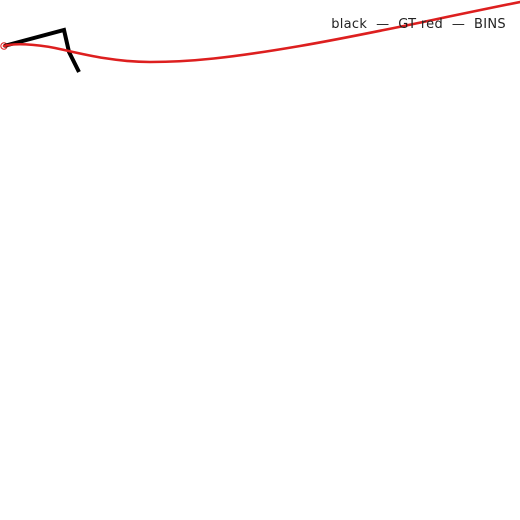 Image resolution: width=520 pixels, height=520 pixels. What do you see at coordinates (42, 50) in the screenshot?
I see `ground-truth-path` at bounding box center [42, 50].